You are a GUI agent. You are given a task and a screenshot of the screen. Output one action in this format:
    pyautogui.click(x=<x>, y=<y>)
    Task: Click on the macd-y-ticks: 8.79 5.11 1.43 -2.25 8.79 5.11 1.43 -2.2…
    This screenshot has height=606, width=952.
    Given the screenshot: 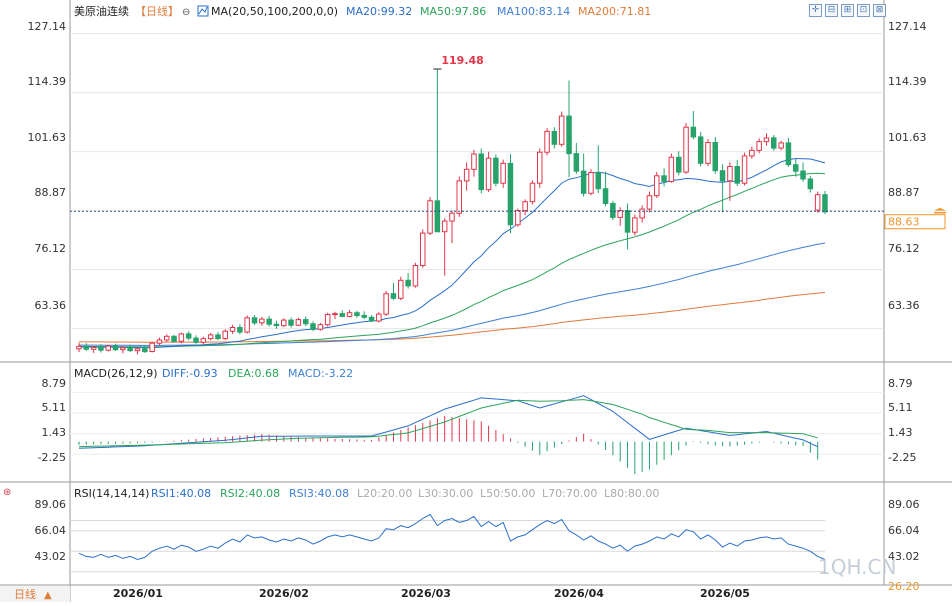 What is the action you would take?
    pyautogui.click(x=477, y=420)
    